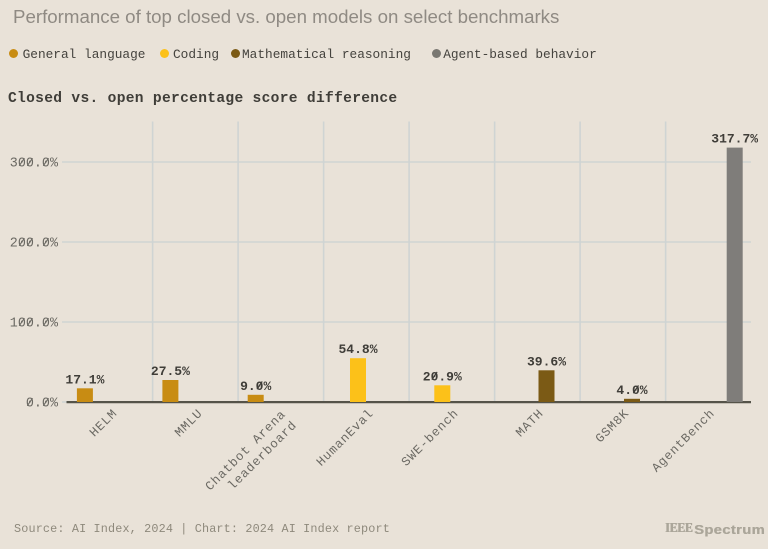 This screenshot has height=549, width=768. What do you see at coordinates (255, 386) in the screenshot?
I see `svg-text: 9.0%` at bounding box center [255, 386].